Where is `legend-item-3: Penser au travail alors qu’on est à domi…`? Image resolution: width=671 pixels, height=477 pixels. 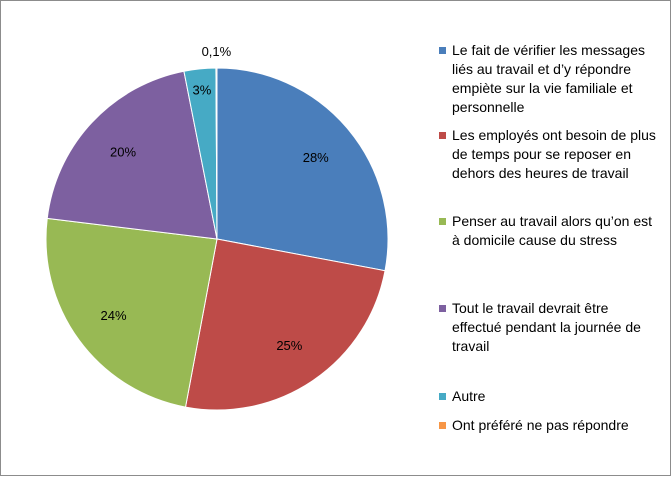 legend-item-3: Penser au travail alors qu’on est à domi… is located at coordinates (550, 231).